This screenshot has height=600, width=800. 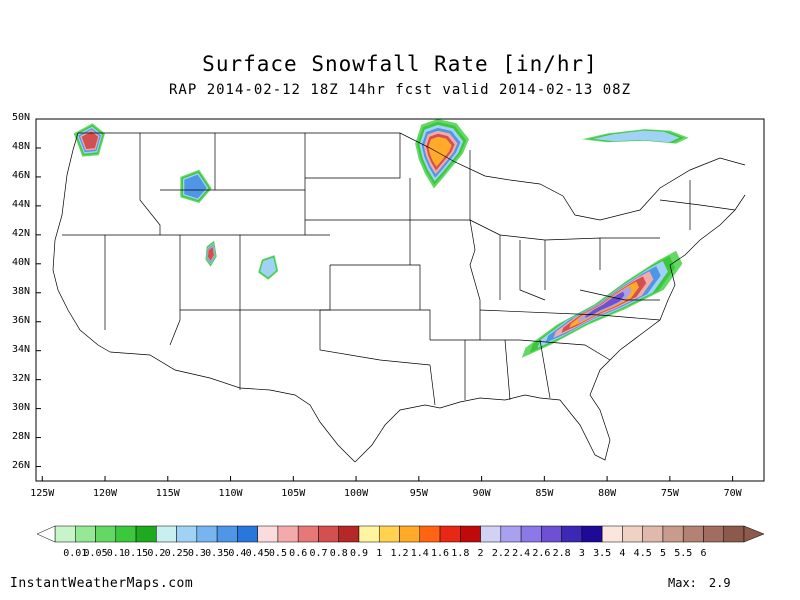 I want to click on colorbar-label: 1.6, so click(x=440, y=553).